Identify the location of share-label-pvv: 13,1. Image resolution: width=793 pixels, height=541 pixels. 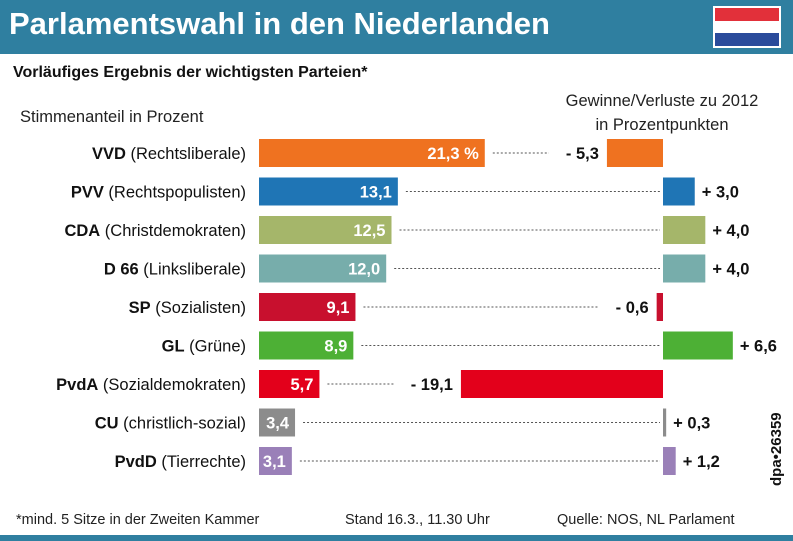
(376, 193).